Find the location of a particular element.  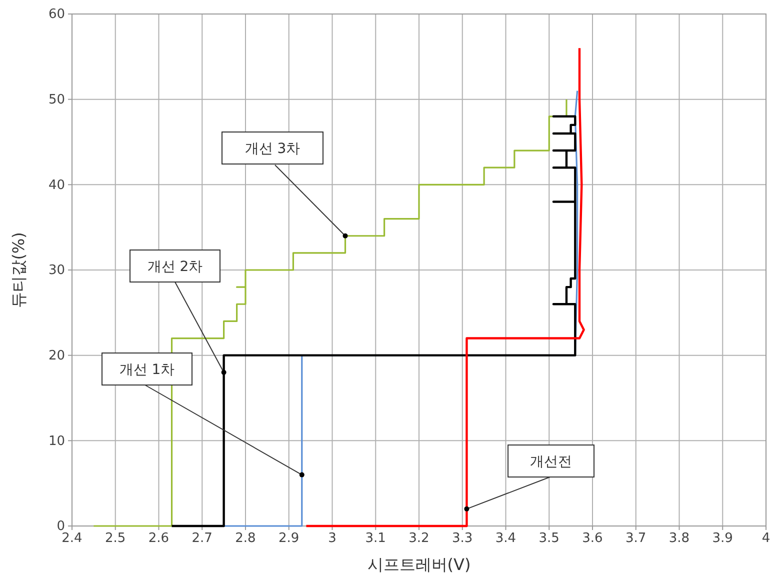

y-tick-label: 30 is located at coordinates (56, 270).